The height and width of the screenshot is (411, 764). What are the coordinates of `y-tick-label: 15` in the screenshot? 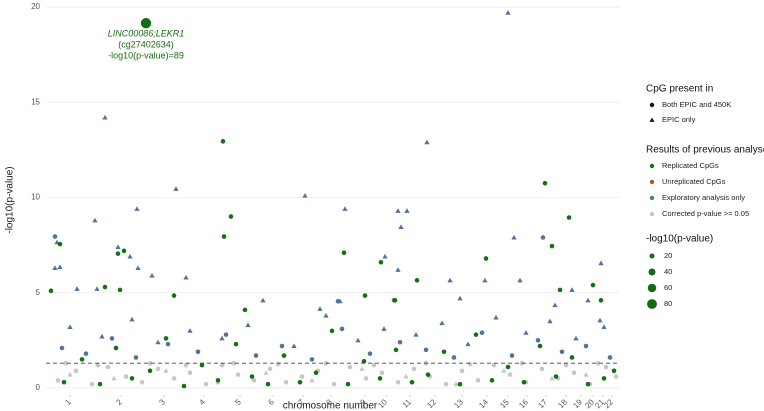 It's located at (35, 101).